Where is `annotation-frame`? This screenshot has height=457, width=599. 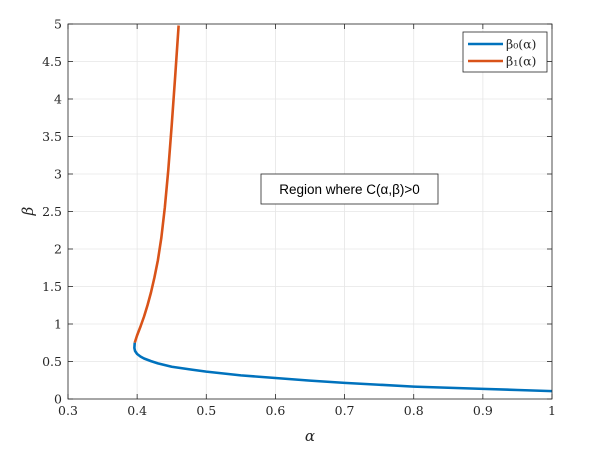
annotation-frame is located at coordinates (349, 189).